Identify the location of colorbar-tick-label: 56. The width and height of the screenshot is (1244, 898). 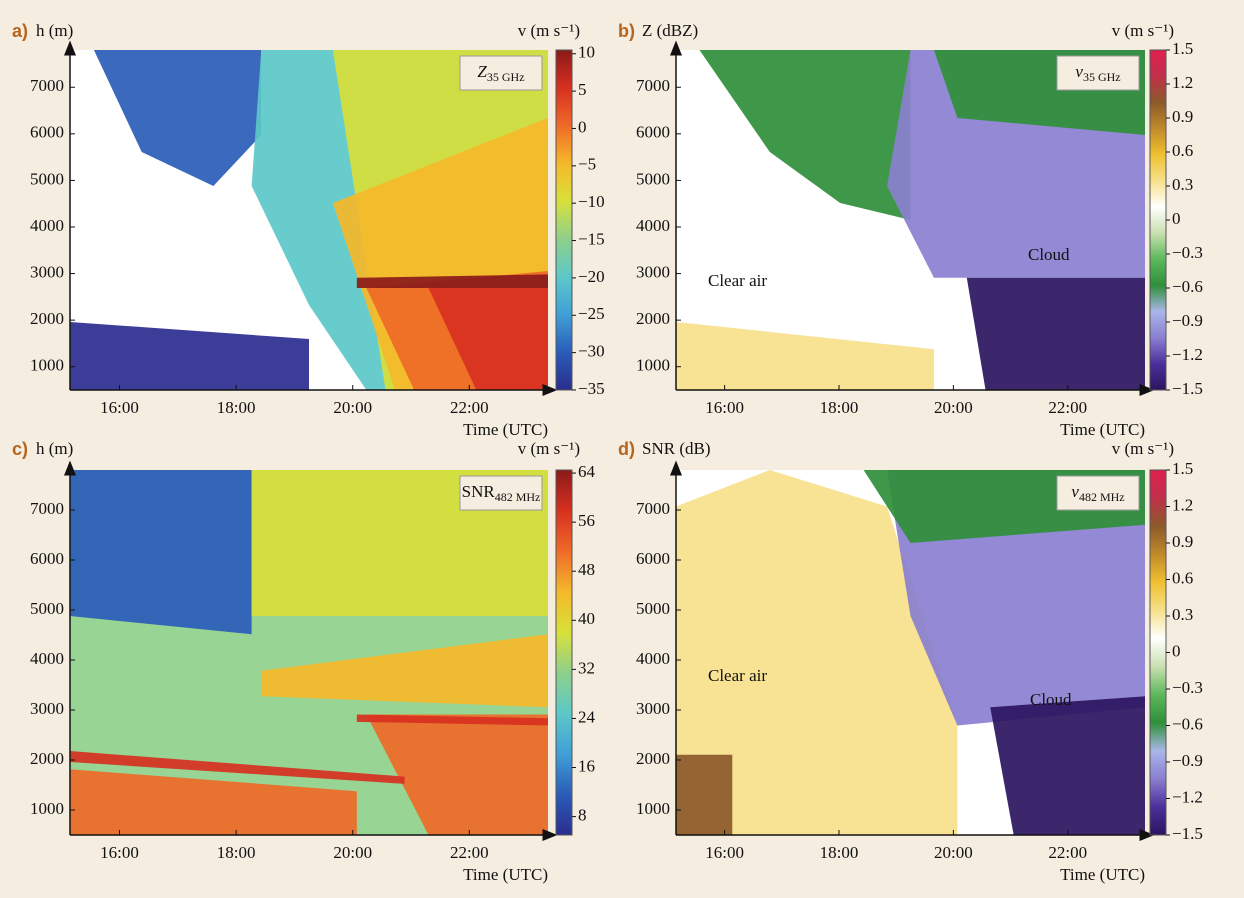
(586, 520).